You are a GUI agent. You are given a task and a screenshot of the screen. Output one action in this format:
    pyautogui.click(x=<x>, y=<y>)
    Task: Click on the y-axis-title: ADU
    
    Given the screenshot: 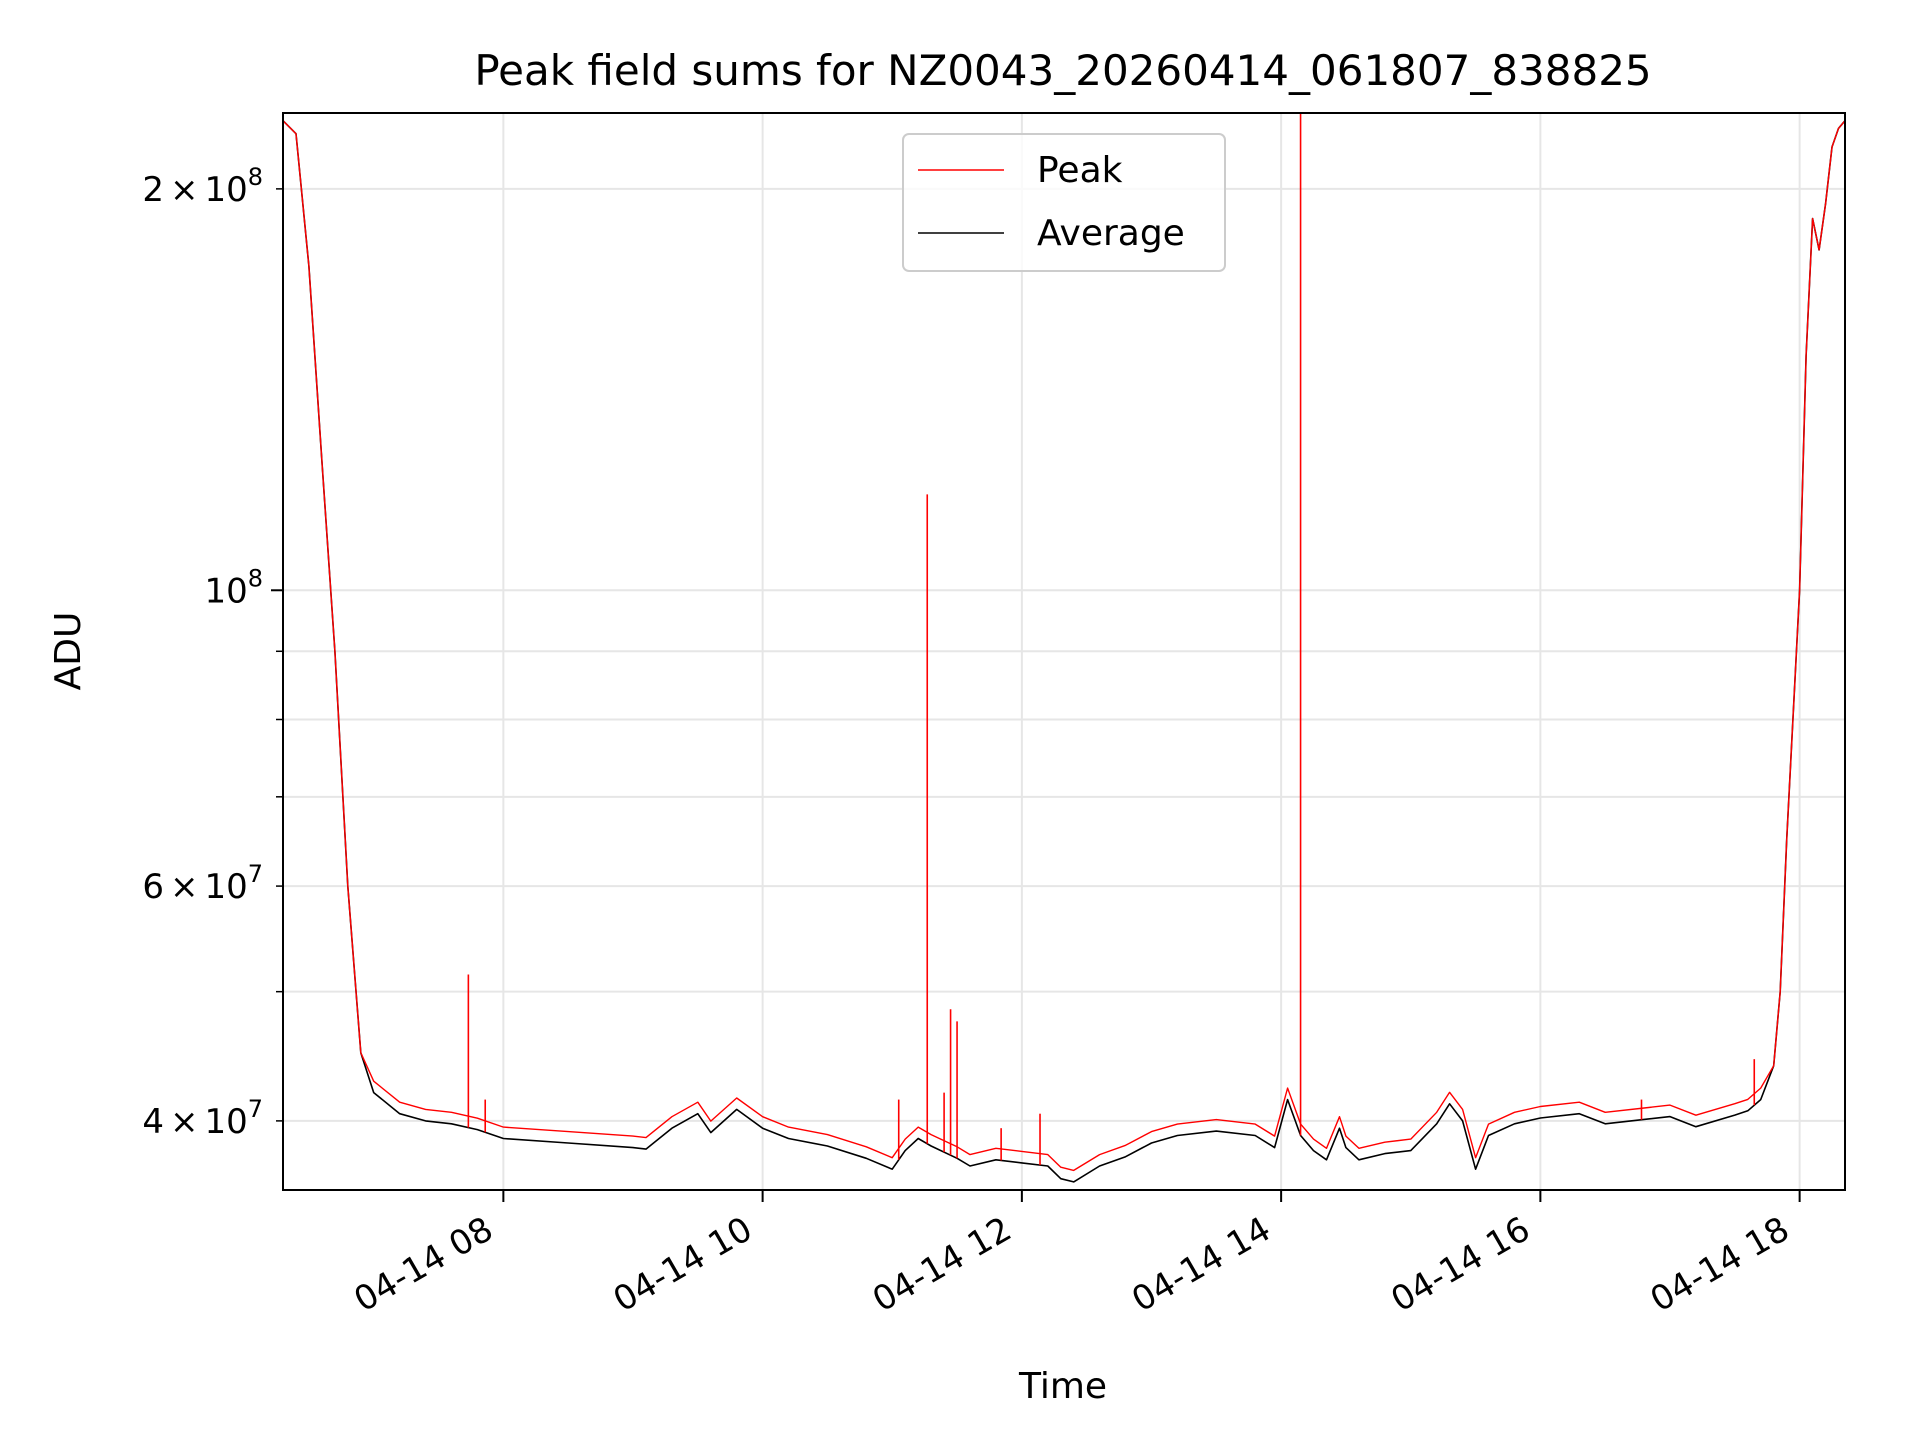 What is the action you would take?
    pyautogui.click(x=68, y=651)
    